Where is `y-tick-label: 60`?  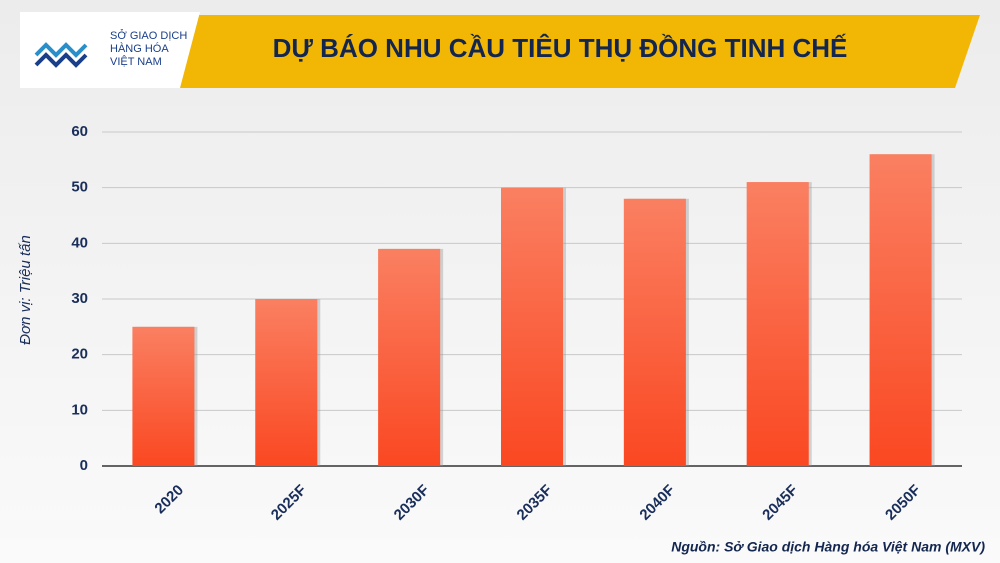
y-tick-label: 60 is located at coordinates (79, 131).